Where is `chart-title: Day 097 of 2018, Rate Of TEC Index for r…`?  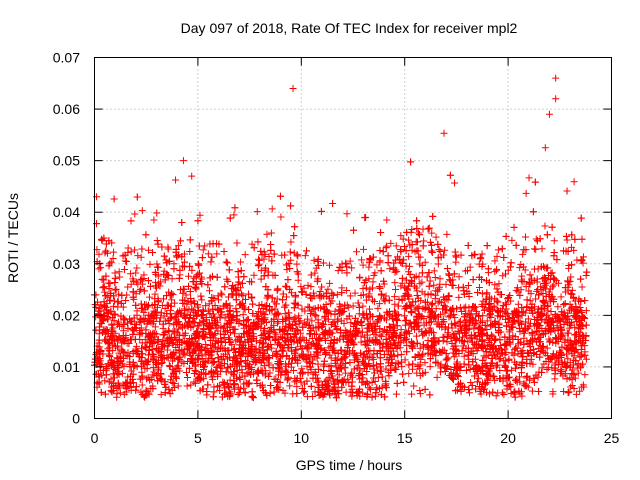
chart-title: Day 097 of 2018, Rate Of TEC Index for r… is located at coordinates (349, 28).